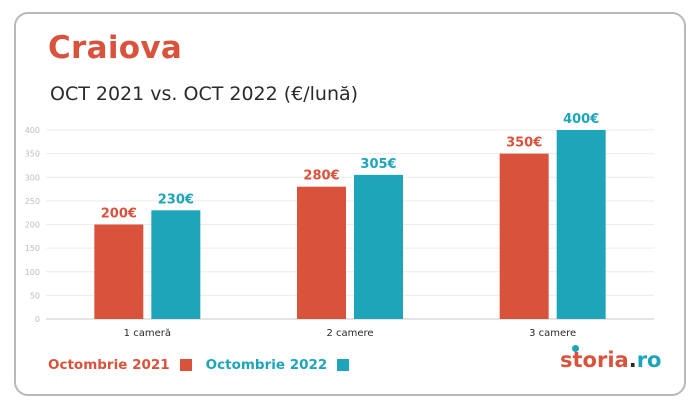  What do you see at coordinates (349, 333) in the screenshot?
I see `x-tick-label: 2 camere` at bounding box center [349, 333].